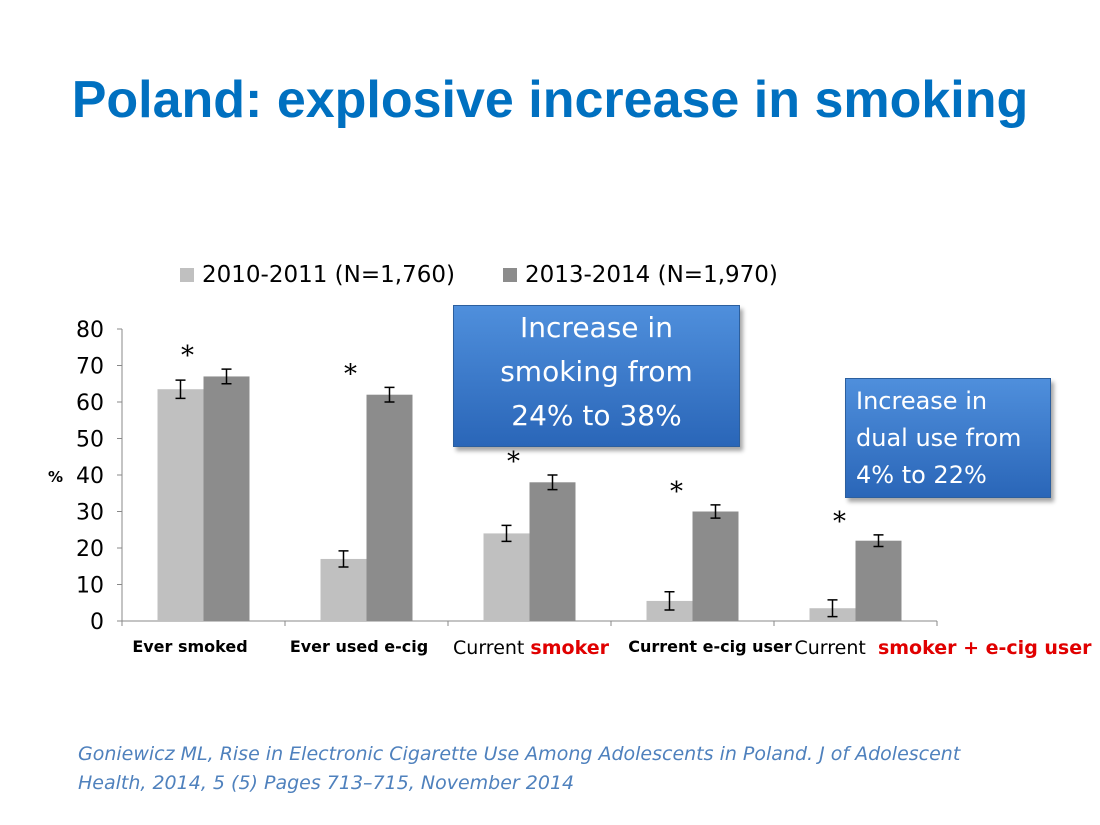 The width and height of the screenshot is (1100, 825). Describe the element at coordinates (90, 513) in the screenshot. I see `y-tick-label: 30` at that location.